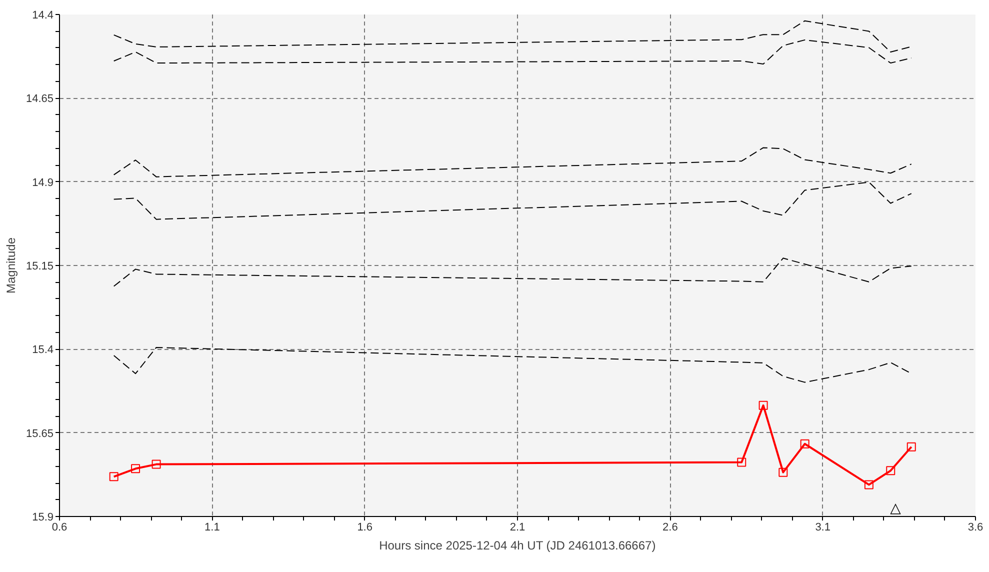 This screenshot has height=572, width=989. I want to click on x-tick-label: 0.6, so click(60, 528).